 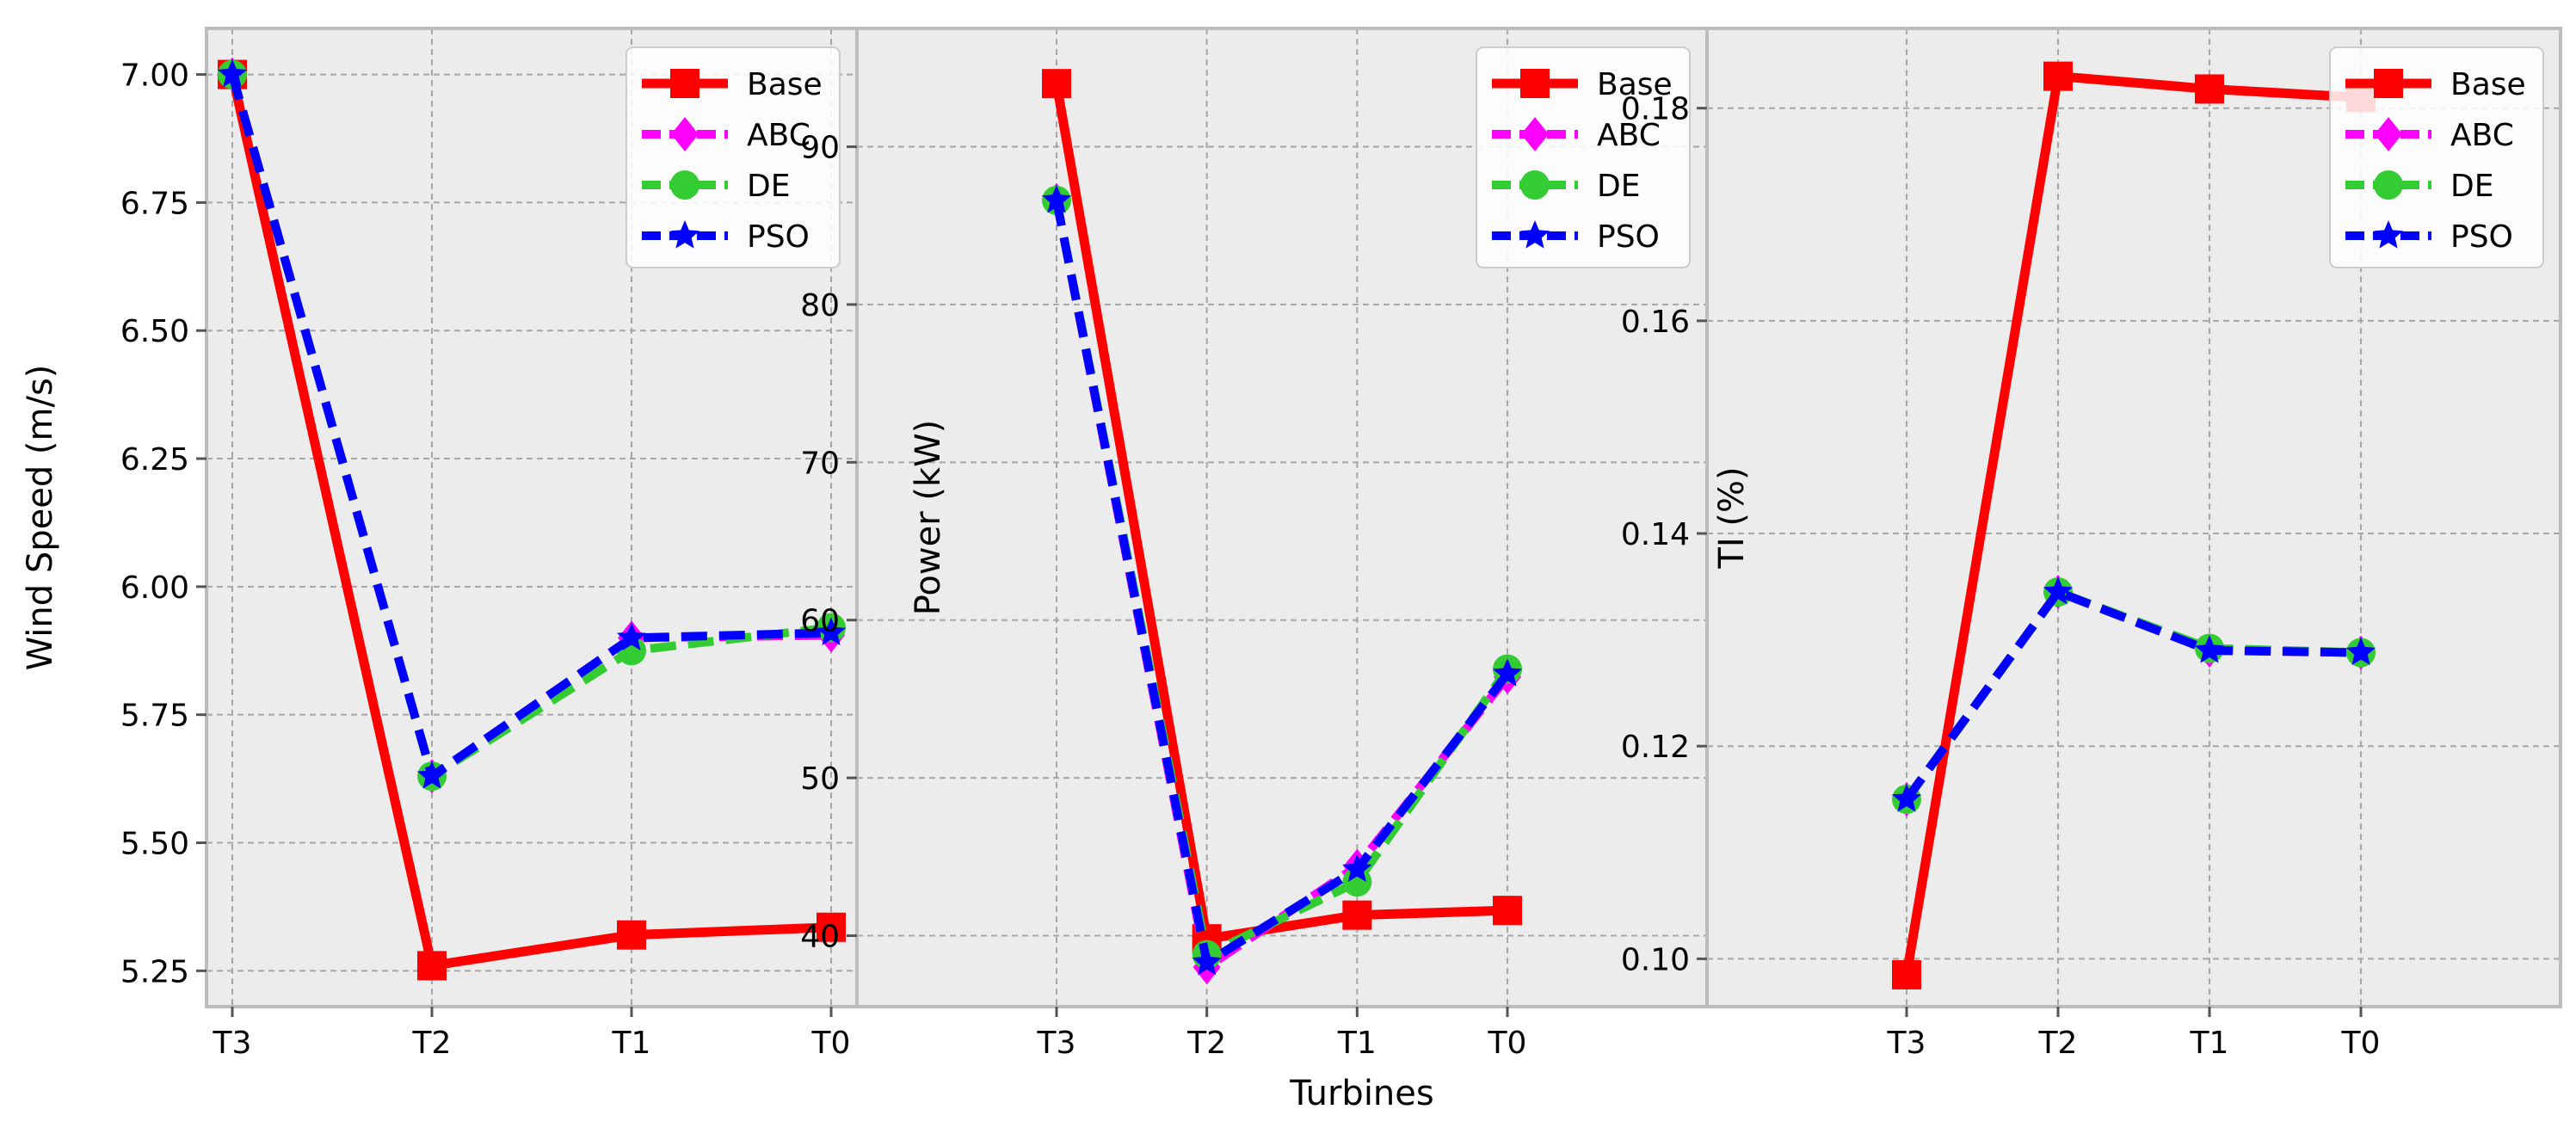 What do you see at coordinates (154, 204) in the screenshot?
I see `y-tick-label: 6.75` at bounding box center [154, 204].